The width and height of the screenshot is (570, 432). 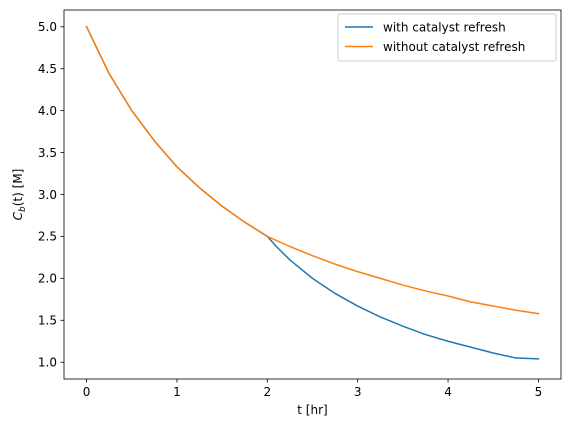 What do you see at coordinates (454, 47) in the screenshot?
I see `legend-label-2: without catalyst refresh` at bounding box center [454, 47].